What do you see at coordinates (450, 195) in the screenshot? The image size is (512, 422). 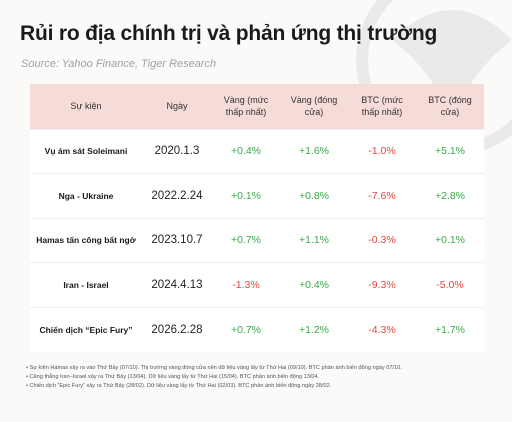 I see `btc-close-cell: +2.8%` at bounding box center [450, 195].